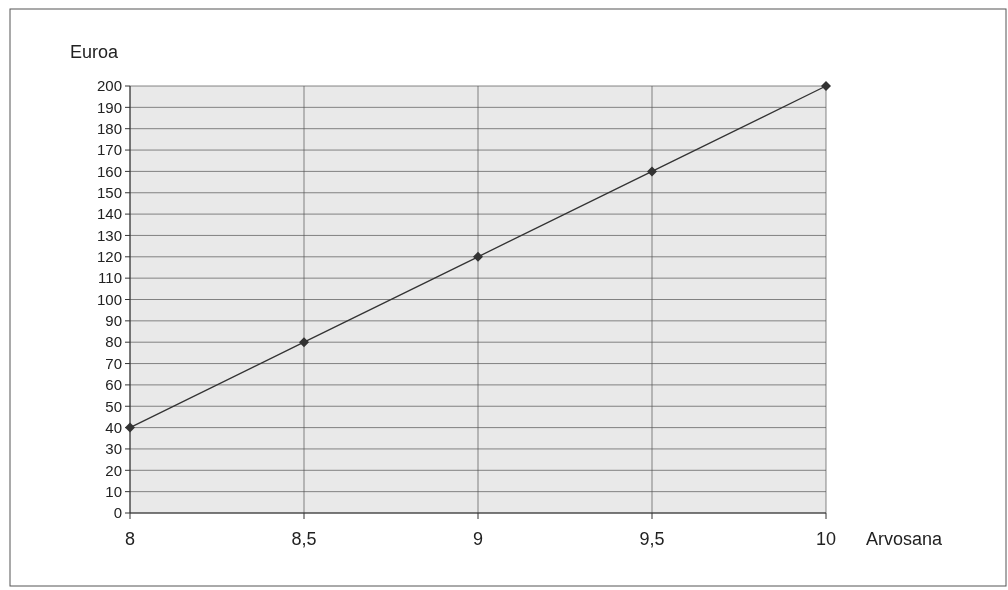 The height and width of the screenshot is (590, 1008). I want to click on y-tick-label: 60, so click(113, 385).